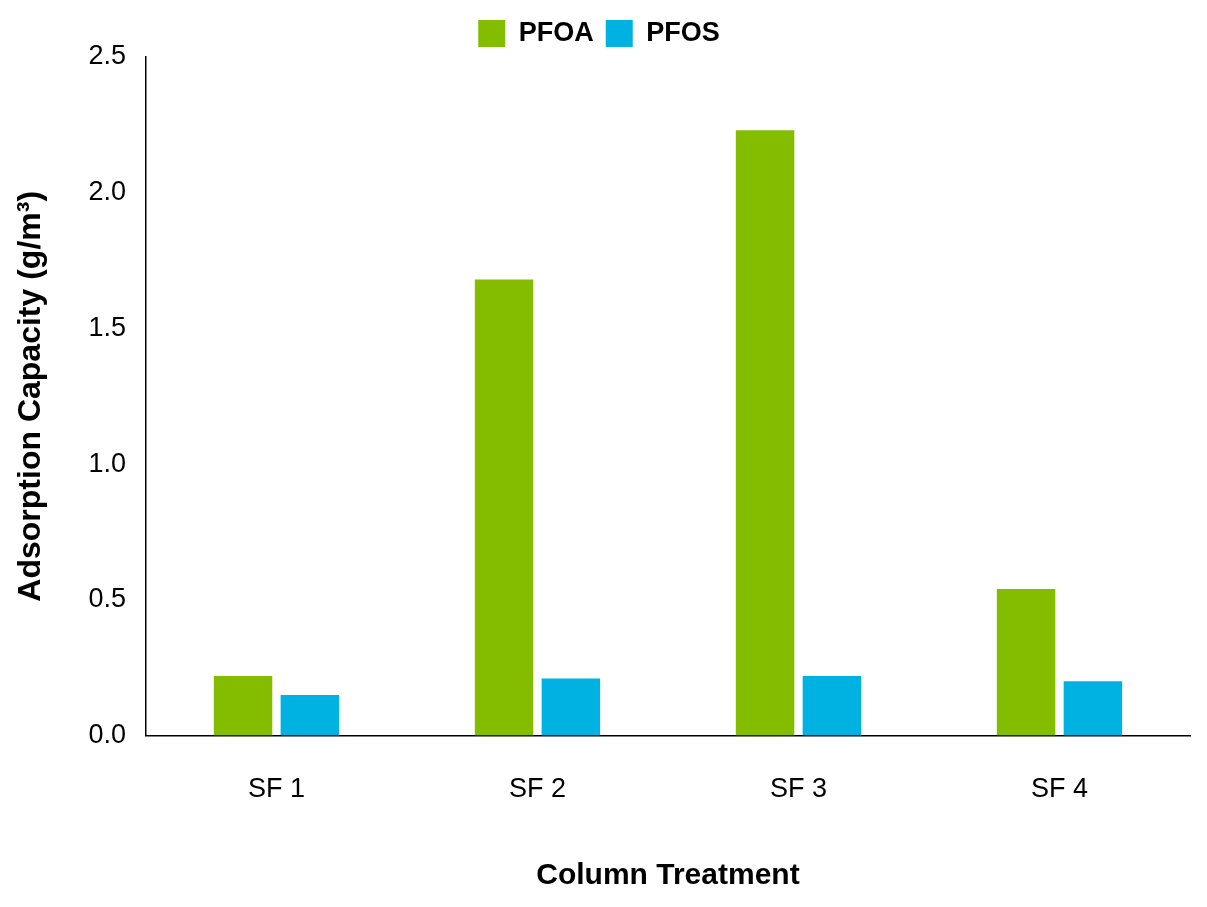 This screenshot has height=907, width=1207. Describe the element at coordinates (107, 462) in the screenshot. I see `y-tick-label: 1.0` at that location.